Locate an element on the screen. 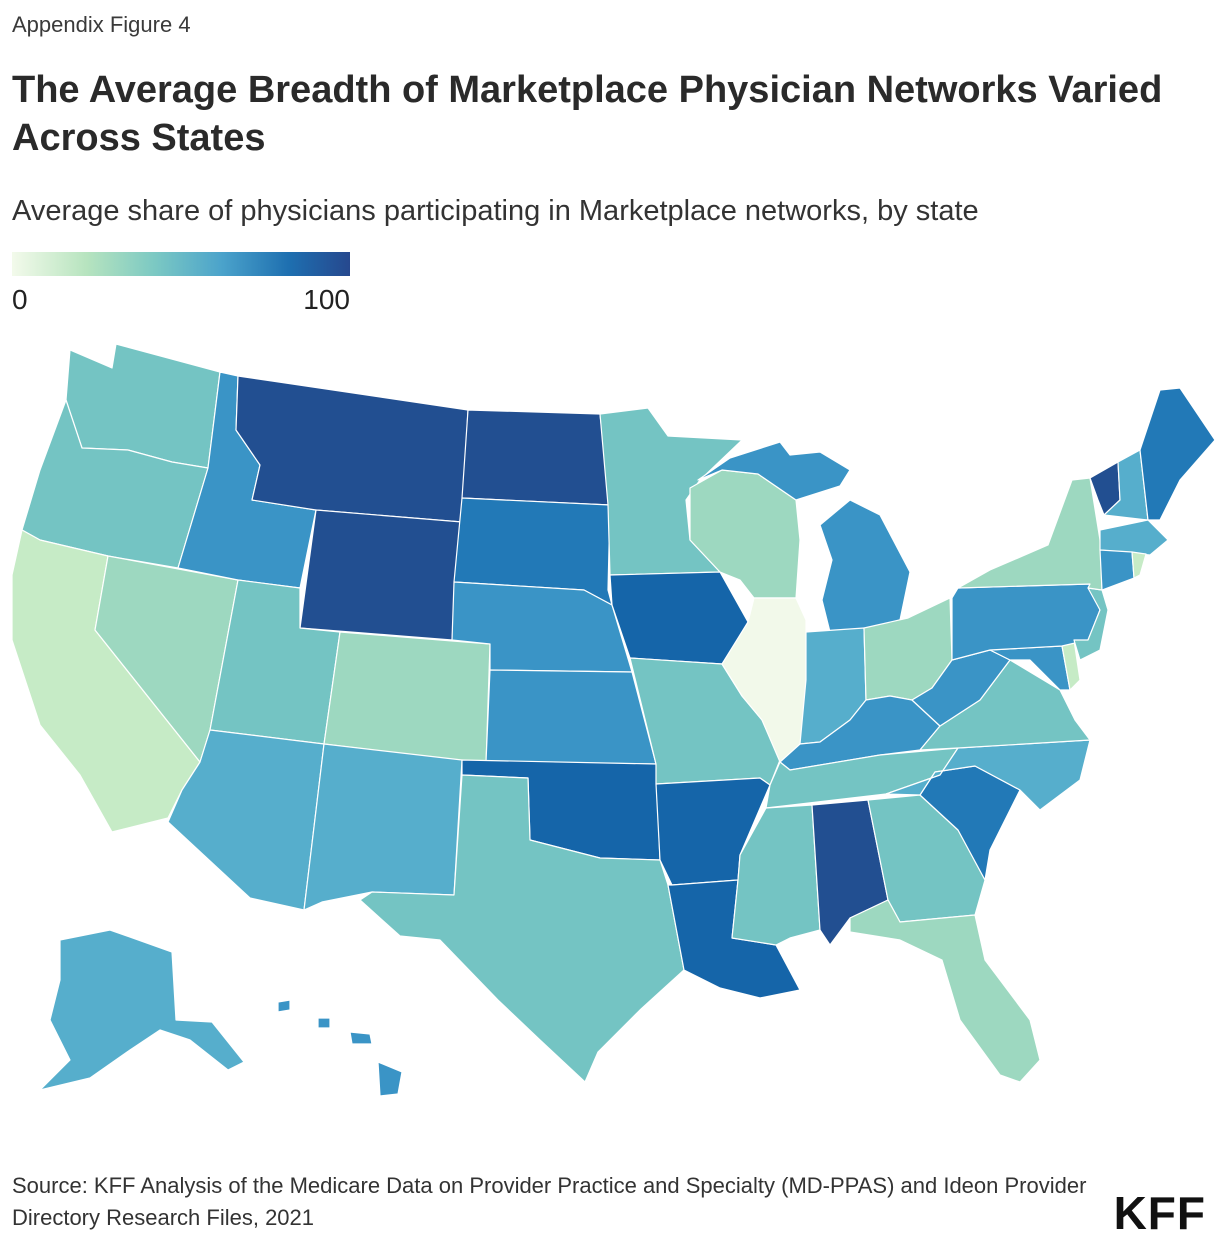  state-RI is located at coordinates (1139, 565).